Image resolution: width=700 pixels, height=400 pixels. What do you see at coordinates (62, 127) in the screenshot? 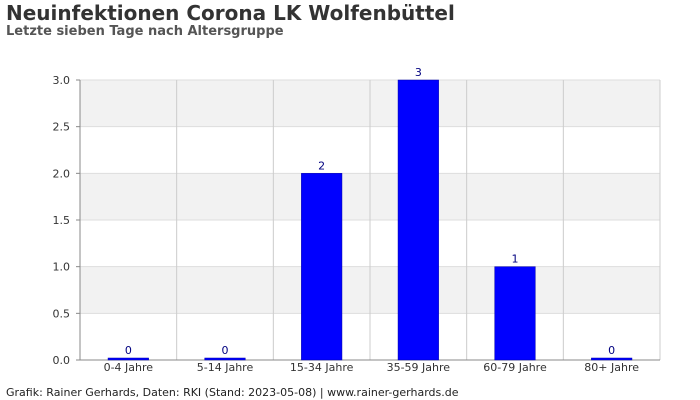
I see `y-tick-label: 2.5` at bounding box center [62, 127].